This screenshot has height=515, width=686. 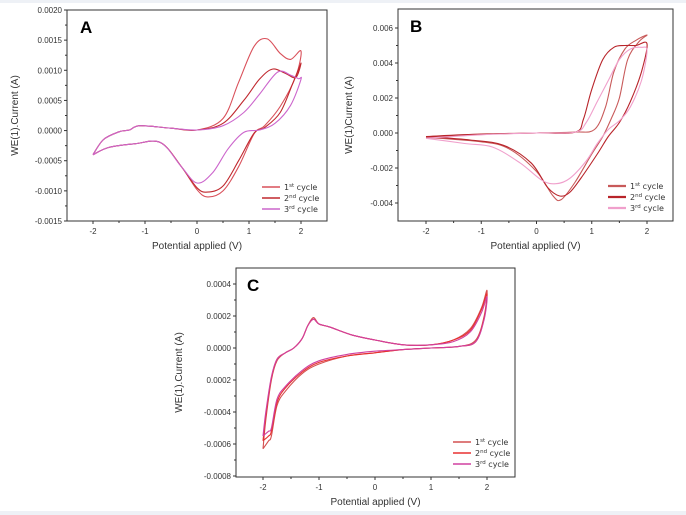 I want to click on y-axis-label: WE(1)Current (A), so click(x=349, y=115).